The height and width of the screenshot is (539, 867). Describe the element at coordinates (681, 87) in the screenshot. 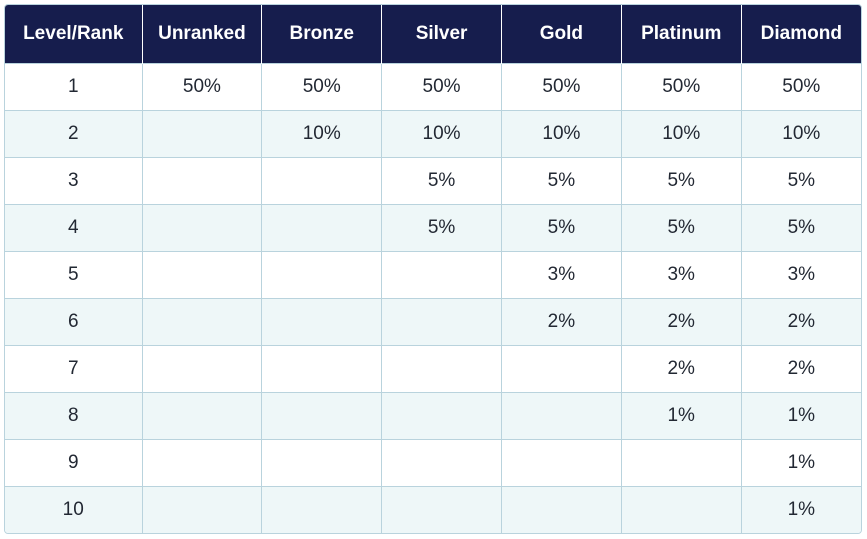

I see `cell-platinum: 50%` at that location.